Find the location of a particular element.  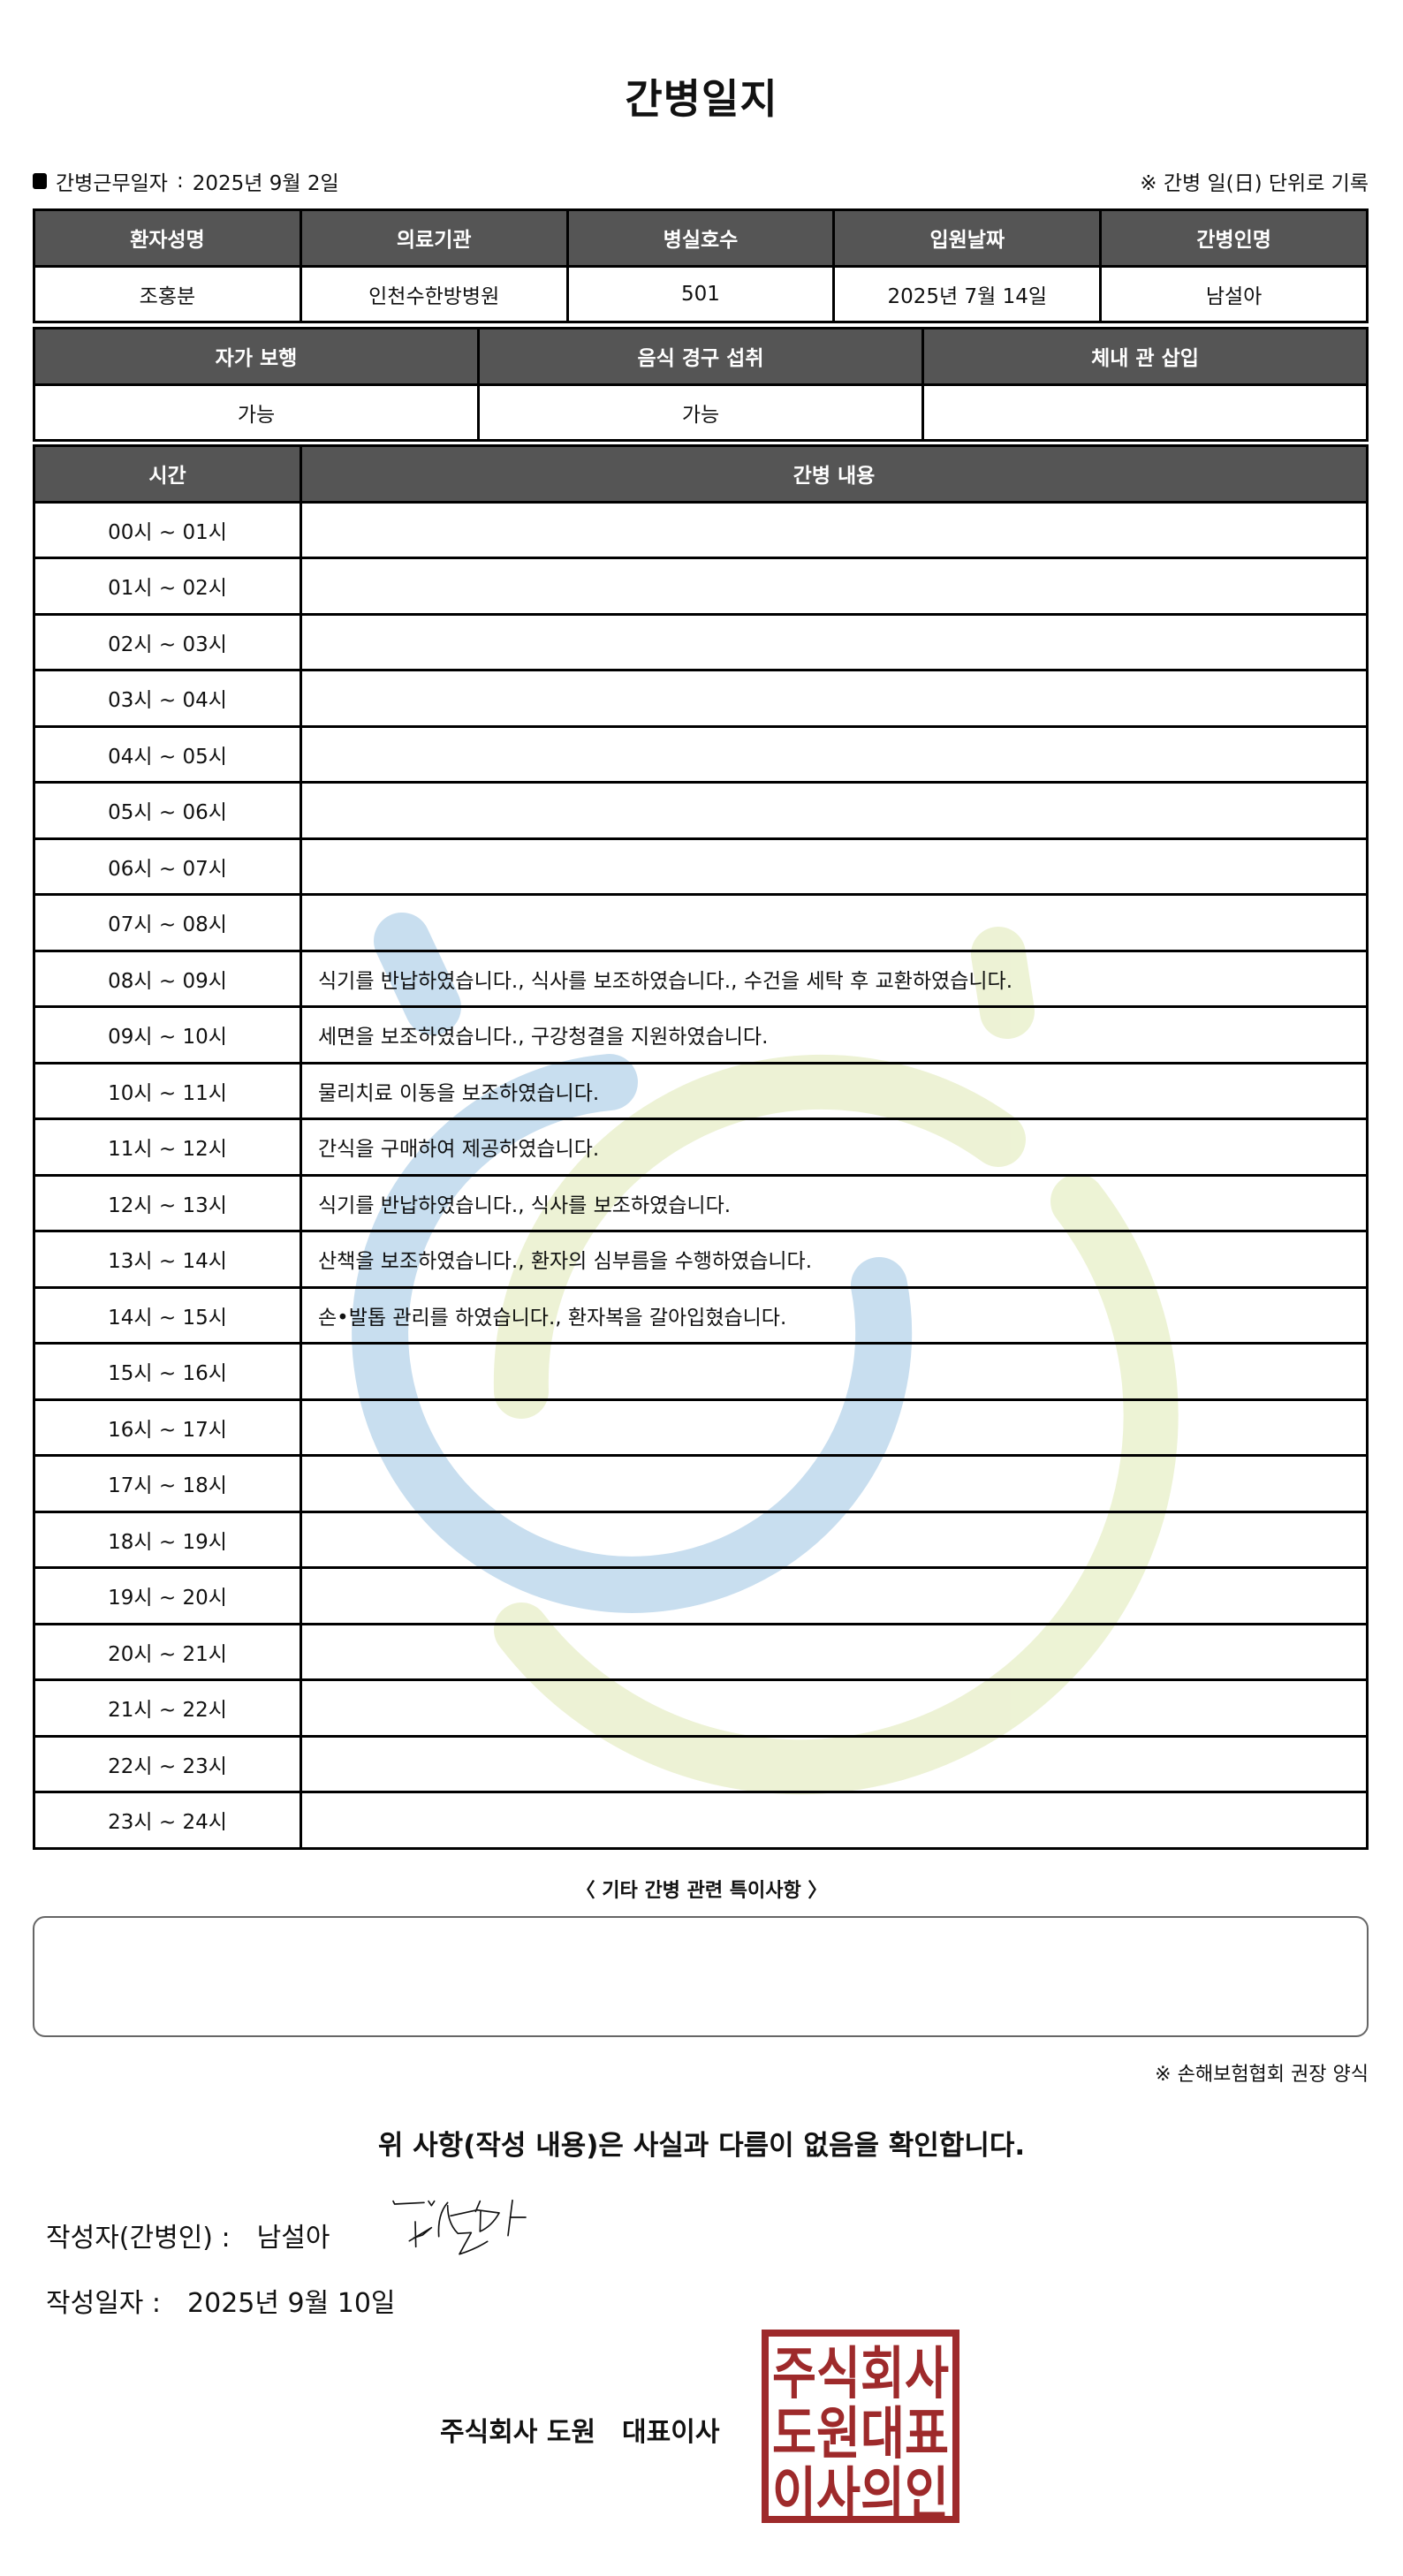

table-row: 19시 ~ 20시 is located at coordinates (701, 1596).